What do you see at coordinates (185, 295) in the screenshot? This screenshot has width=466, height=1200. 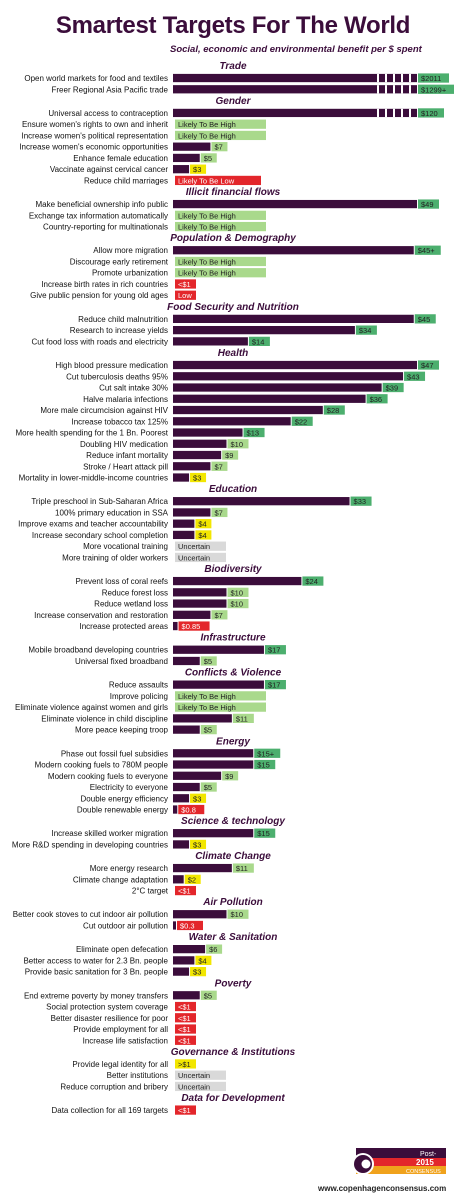 I see `value-tag-label: Low` at bounding box center [185, 295].